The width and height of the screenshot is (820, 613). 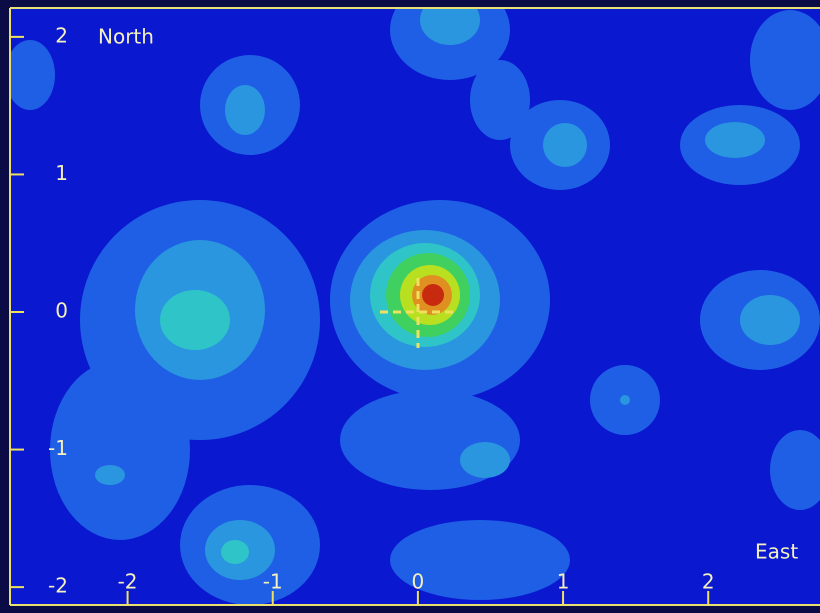 What do you see at coordinates (61, 311) in the screenshot?
I see `y-tick-label: 0` at bounding box center [61, 311].